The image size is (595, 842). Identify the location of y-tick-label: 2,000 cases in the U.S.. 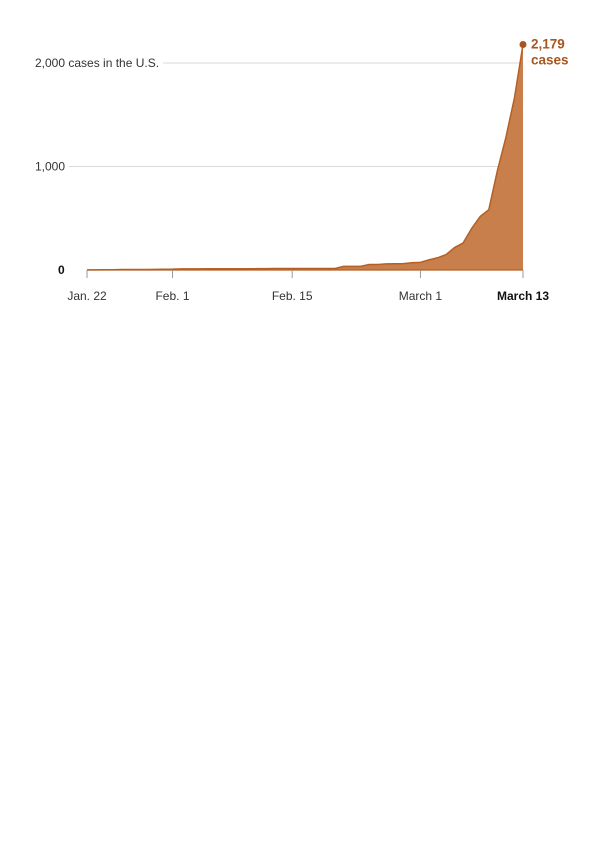
(97, 63).